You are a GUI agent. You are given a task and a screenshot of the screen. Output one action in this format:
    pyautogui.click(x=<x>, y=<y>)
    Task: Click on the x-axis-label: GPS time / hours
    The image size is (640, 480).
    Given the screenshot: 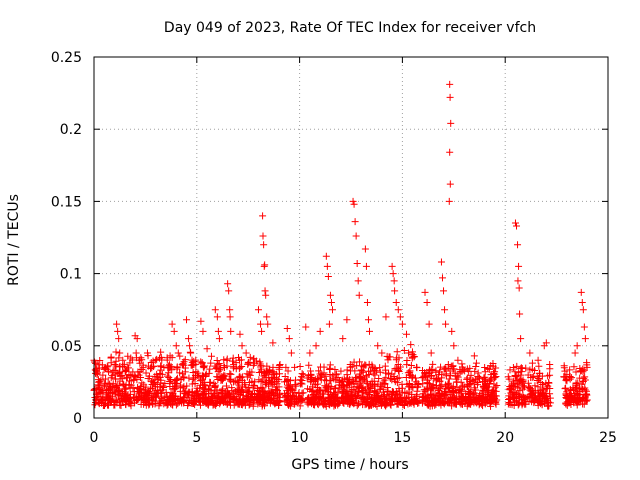 What is the action you would take?
    pyautogui.click(x=349, y=465)
    